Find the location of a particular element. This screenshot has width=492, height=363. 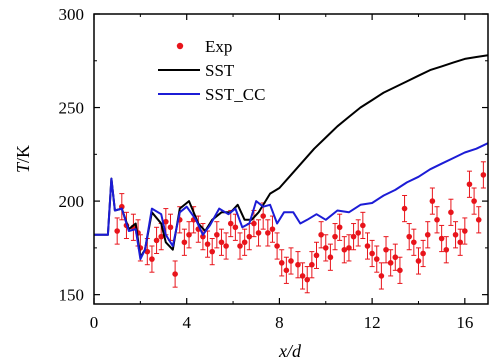

x-tick-label: 16 is located at coordinates (464, 322).